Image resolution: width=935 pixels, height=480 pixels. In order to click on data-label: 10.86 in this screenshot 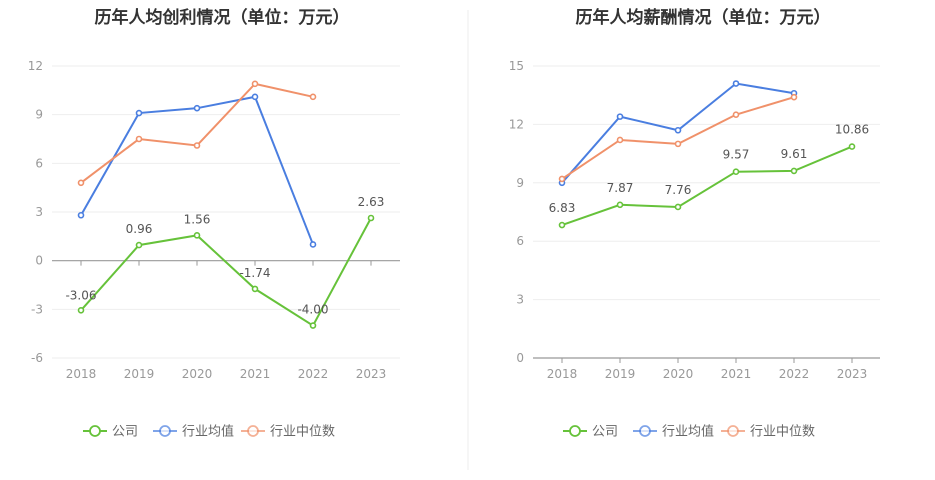, I will do `click(852, 130)`.